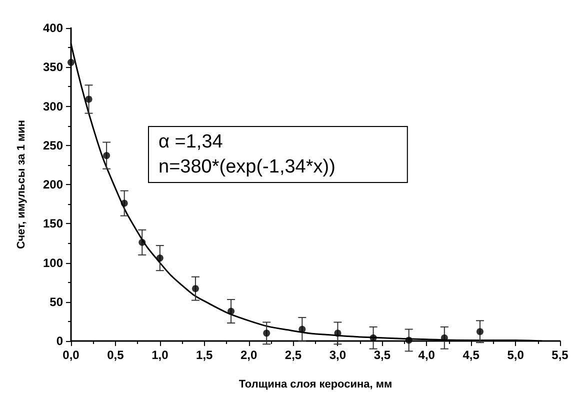 This screenshot has height=403, width=585. I want to click on x-axis-title: Толщина слоя керосина, мм, so click(315, 384).